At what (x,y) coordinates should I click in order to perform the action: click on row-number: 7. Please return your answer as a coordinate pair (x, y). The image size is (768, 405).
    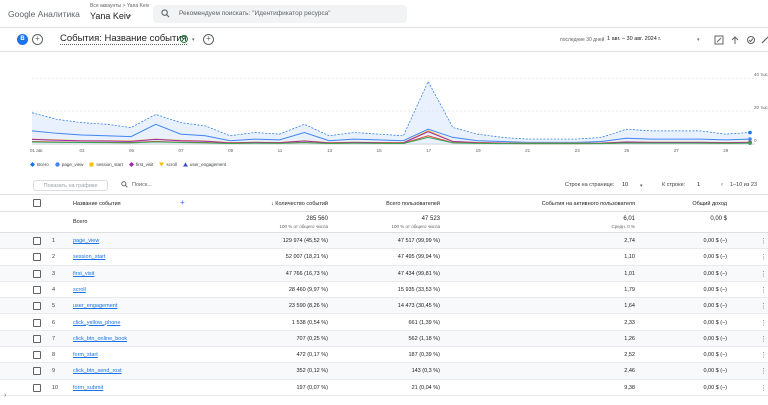
    Looking at the image, I should click on (54, 338).